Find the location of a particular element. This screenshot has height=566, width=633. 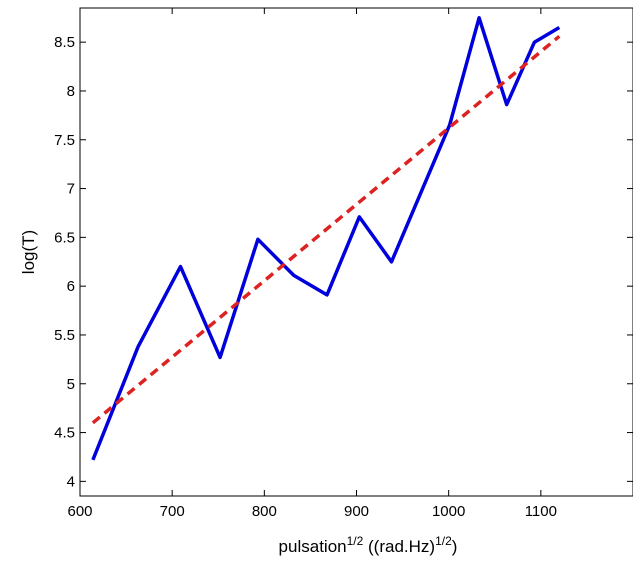

y-tick-label: 6.5 is located at coordinates (64, 237).